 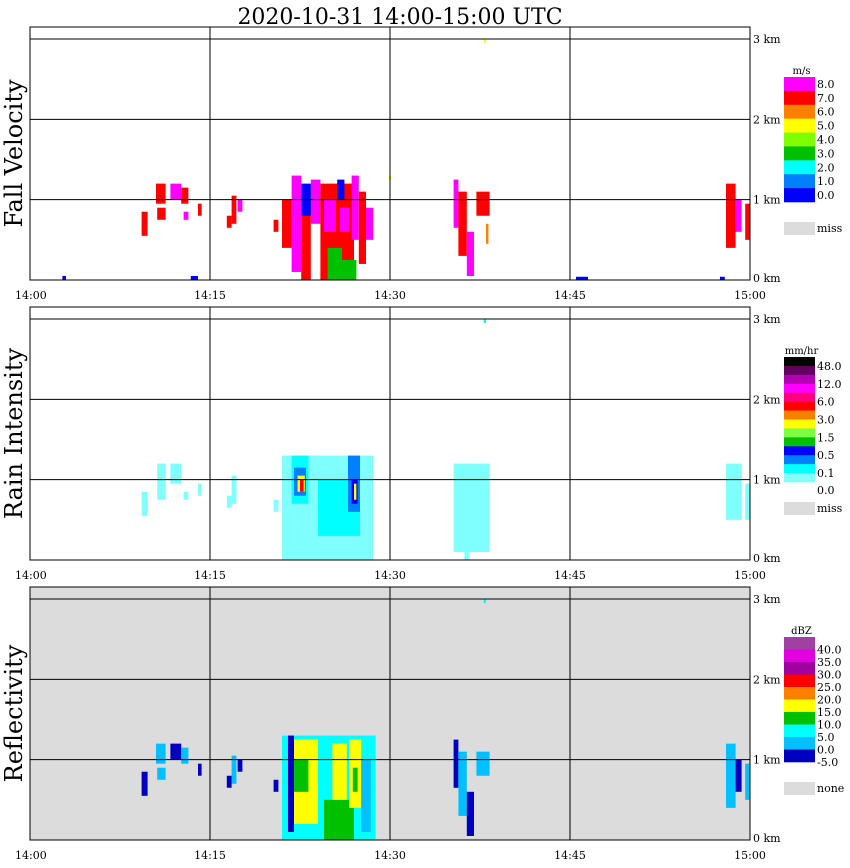 What do you see at coordinates (829, 384) in the screenshot?
I see `colorbar-label: 12.0` at bounding box center [829, 384].